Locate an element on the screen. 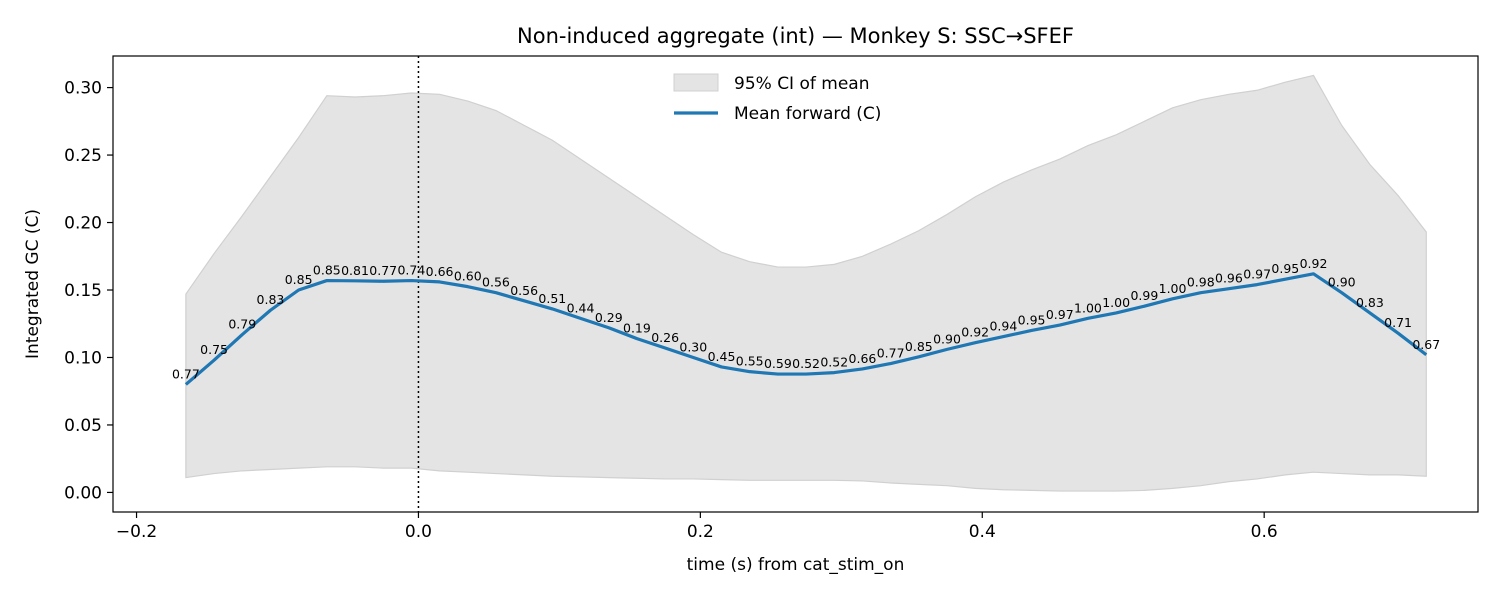 Image resolution: width=1500 pixels, height=600 pixels. x-axis-label: time (s) from cat_stim_on is located at coordinates (796, 565).